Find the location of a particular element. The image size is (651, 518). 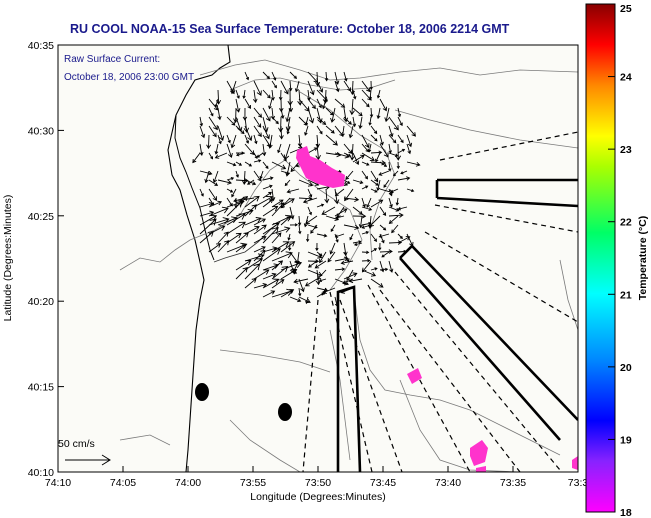

x-tick-label: 74:05 is located at coordinates (123, 483).